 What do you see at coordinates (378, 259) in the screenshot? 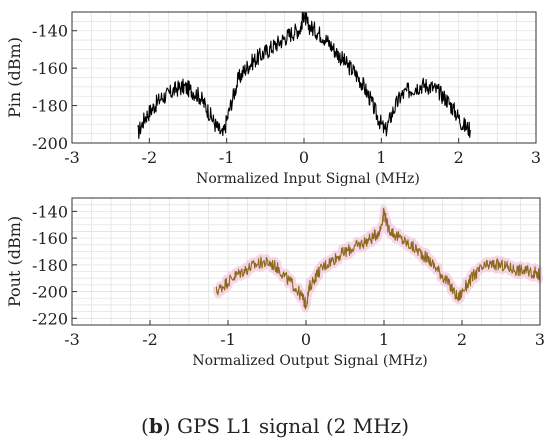
I see `series-line` at bounding box center [378, 259].